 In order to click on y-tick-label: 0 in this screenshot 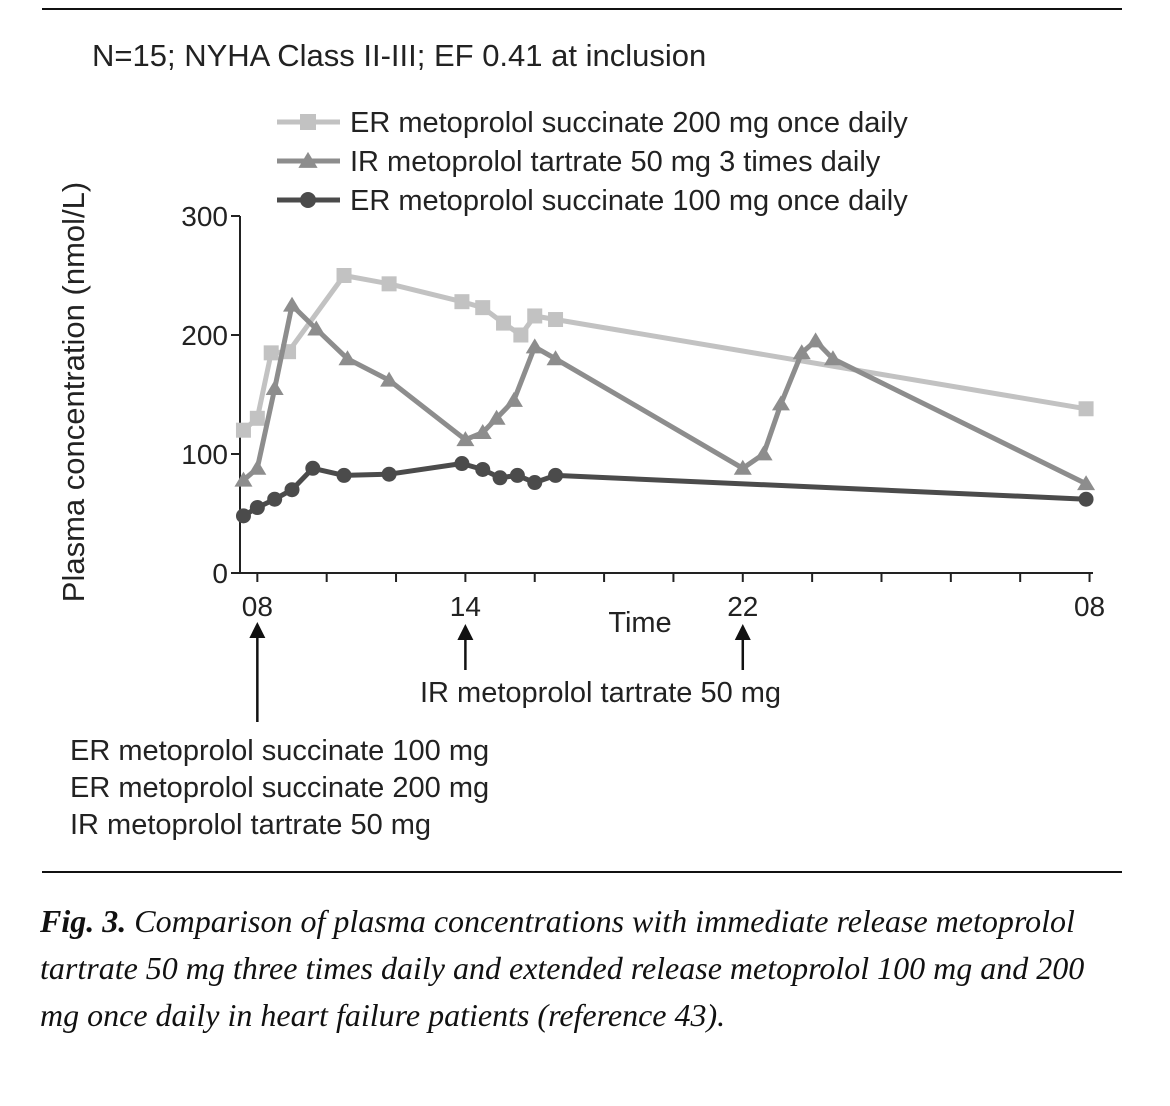, I will do `click(220, 573)`.